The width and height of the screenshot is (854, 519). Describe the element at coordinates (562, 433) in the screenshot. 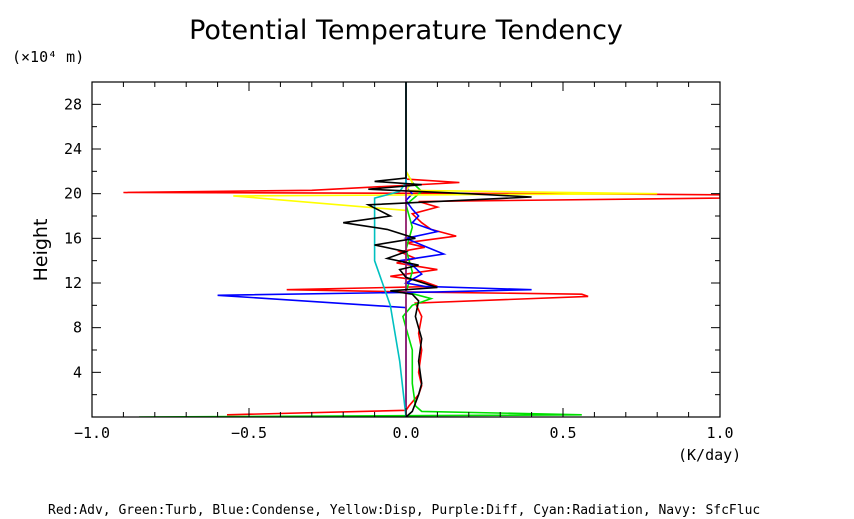

I see `x-tick-label: 0.5` at that location.